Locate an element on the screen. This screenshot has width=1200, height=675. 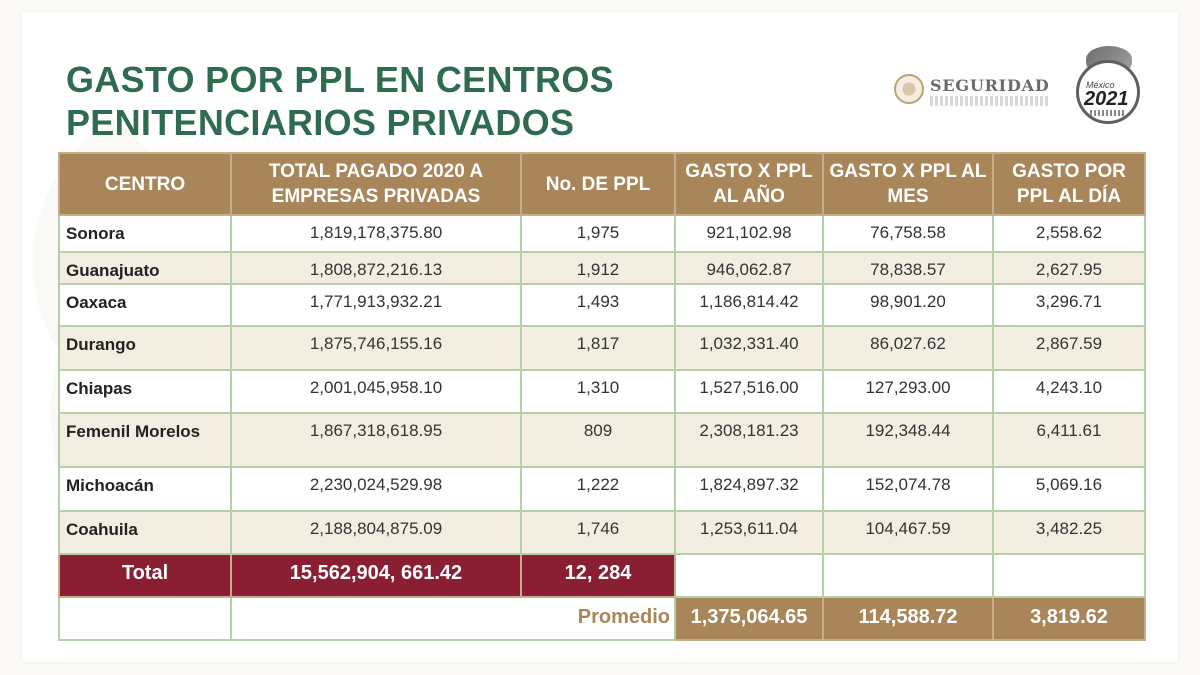
cell-mes: 78,838.57 is located at coordinates (908, 268).